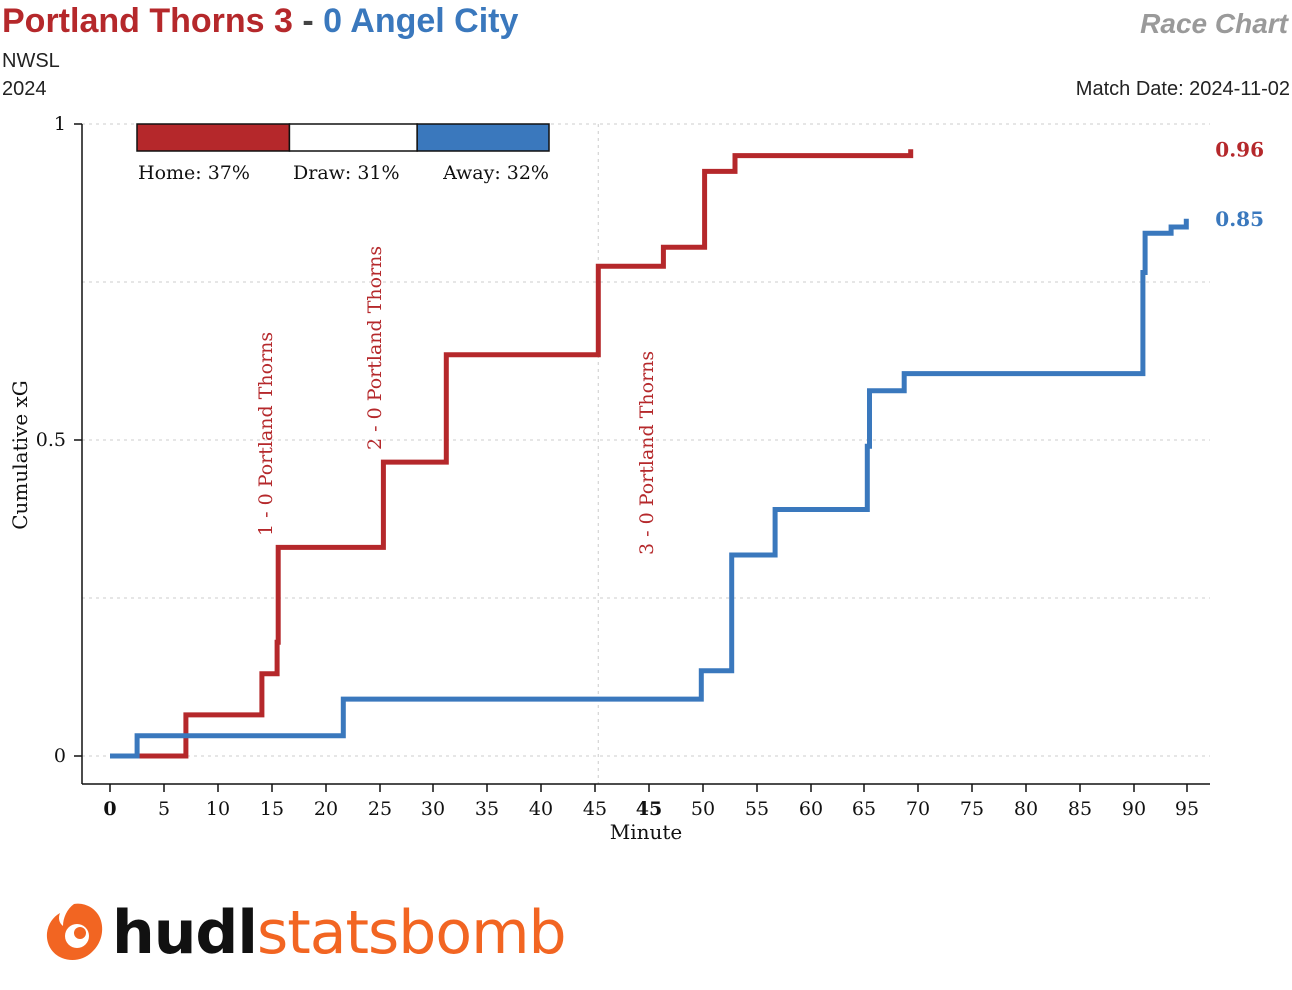 The height and width of the screenshot is (990, 1292). Describe the element at coordinates (346, 173) in the screenshot. I see `prob-draw-label: Draw: 31%` at that location.